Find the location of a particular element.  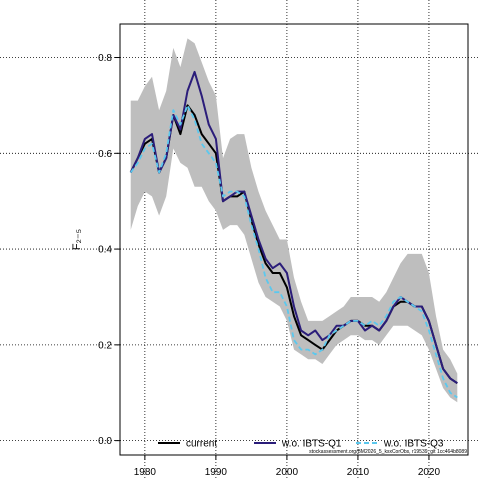

y-tick-label: 0.8 is located at coordinates (105, 58).